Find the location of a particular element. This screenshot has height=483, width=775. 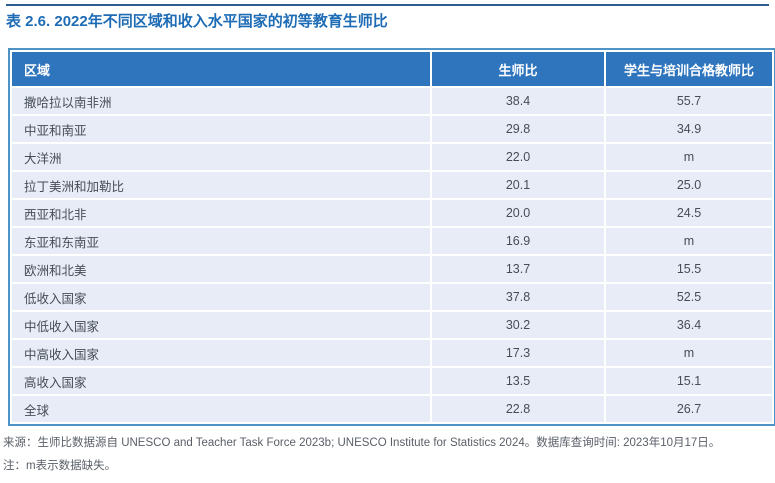

table-row: 欧洲和北美 13.7 15.5 is located at coordinates (392, 269).